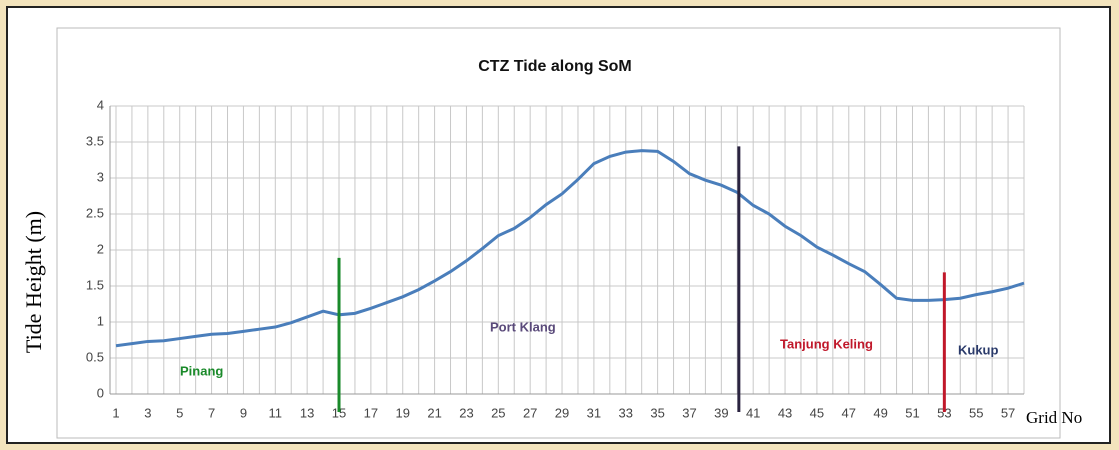 This screenshot has height=450, width=1119. What do you see at coordinates (466, 412) in the screenshot?
I see `x-tick-label: 23` at bounding box center [466, 412].